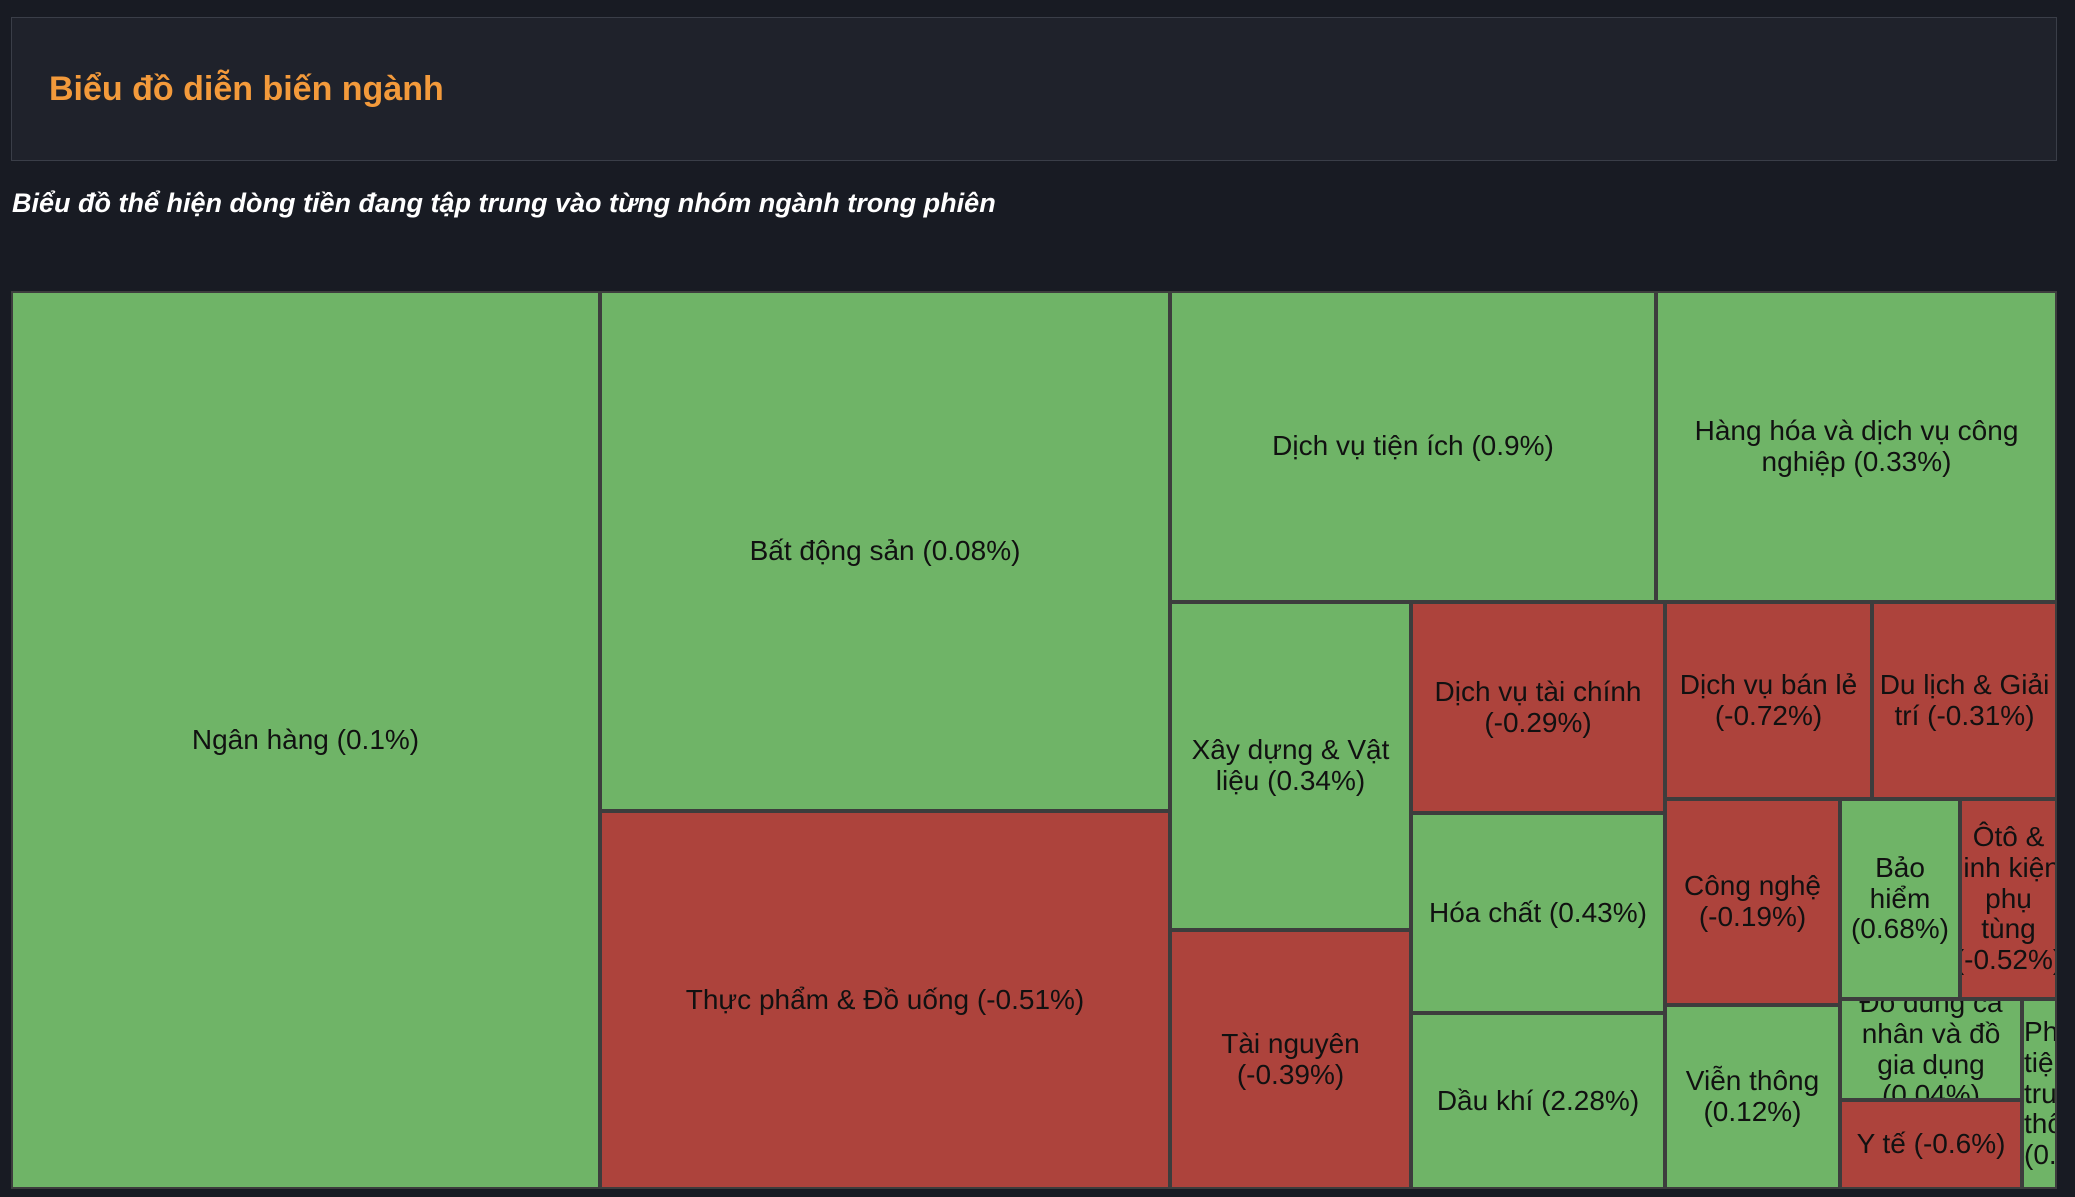 Image resolution: width=2075 pixels, height=1197 pixels. I want to click on treemap-tile: Xây dựng & Vật liệu (0.34%), so click(1290, 766).